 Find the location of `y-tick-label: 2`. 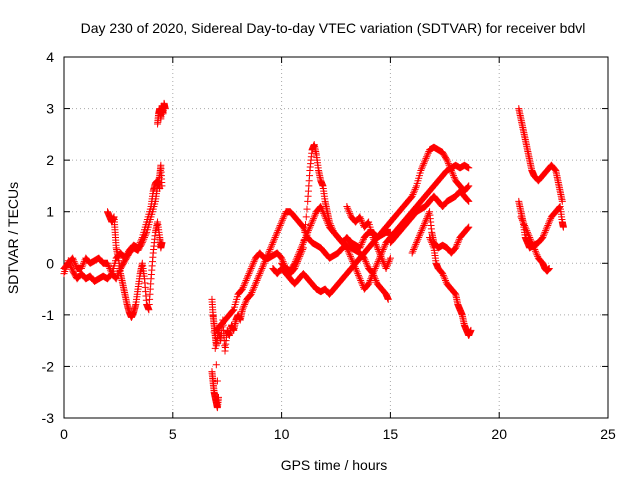

y-tick-label: 2 is located at coordinates (50, 160).